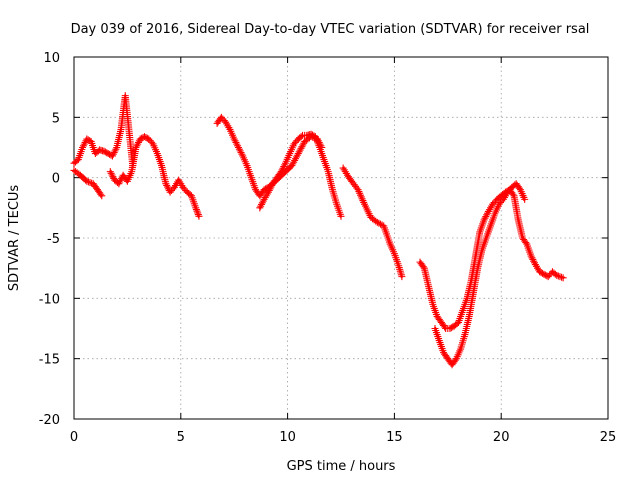 The height and width of the screenshot is (480, 640). Describe the element at coordinates (291, 172) in the screenshot. I see `series-arc-e` at that location.